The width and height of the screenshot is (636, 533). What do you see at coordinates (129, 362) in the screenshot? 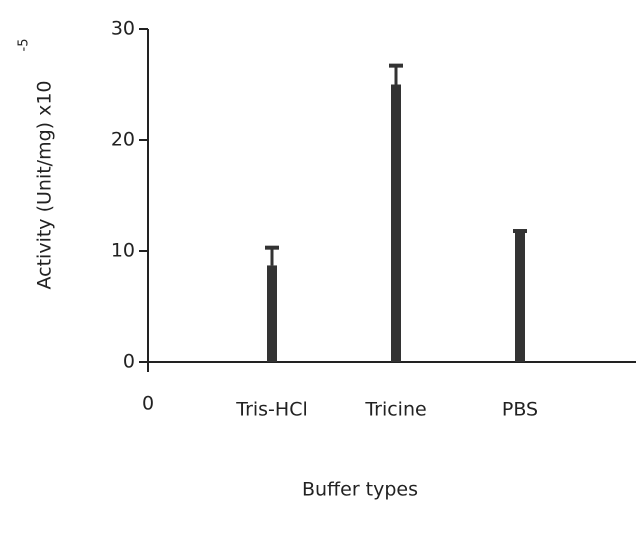
I see `y-tick-label: 0` at bounding box center [129, 362].